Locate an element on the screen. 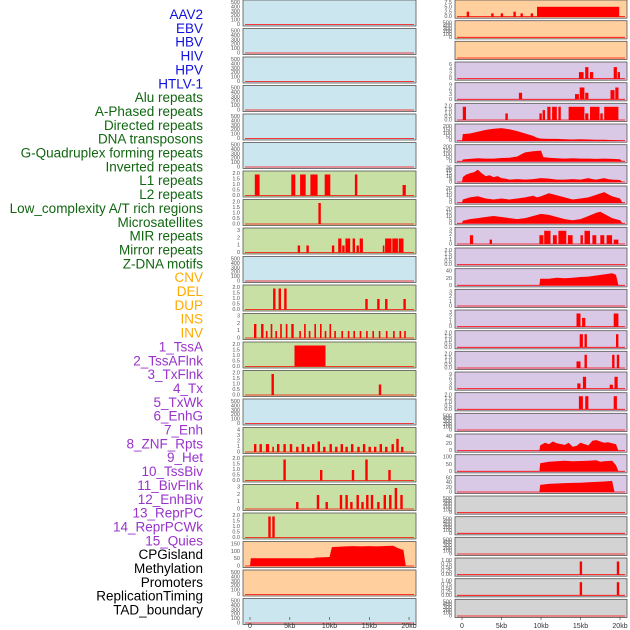  track-label: HTLV-1 is located at coordinates (180, 83).